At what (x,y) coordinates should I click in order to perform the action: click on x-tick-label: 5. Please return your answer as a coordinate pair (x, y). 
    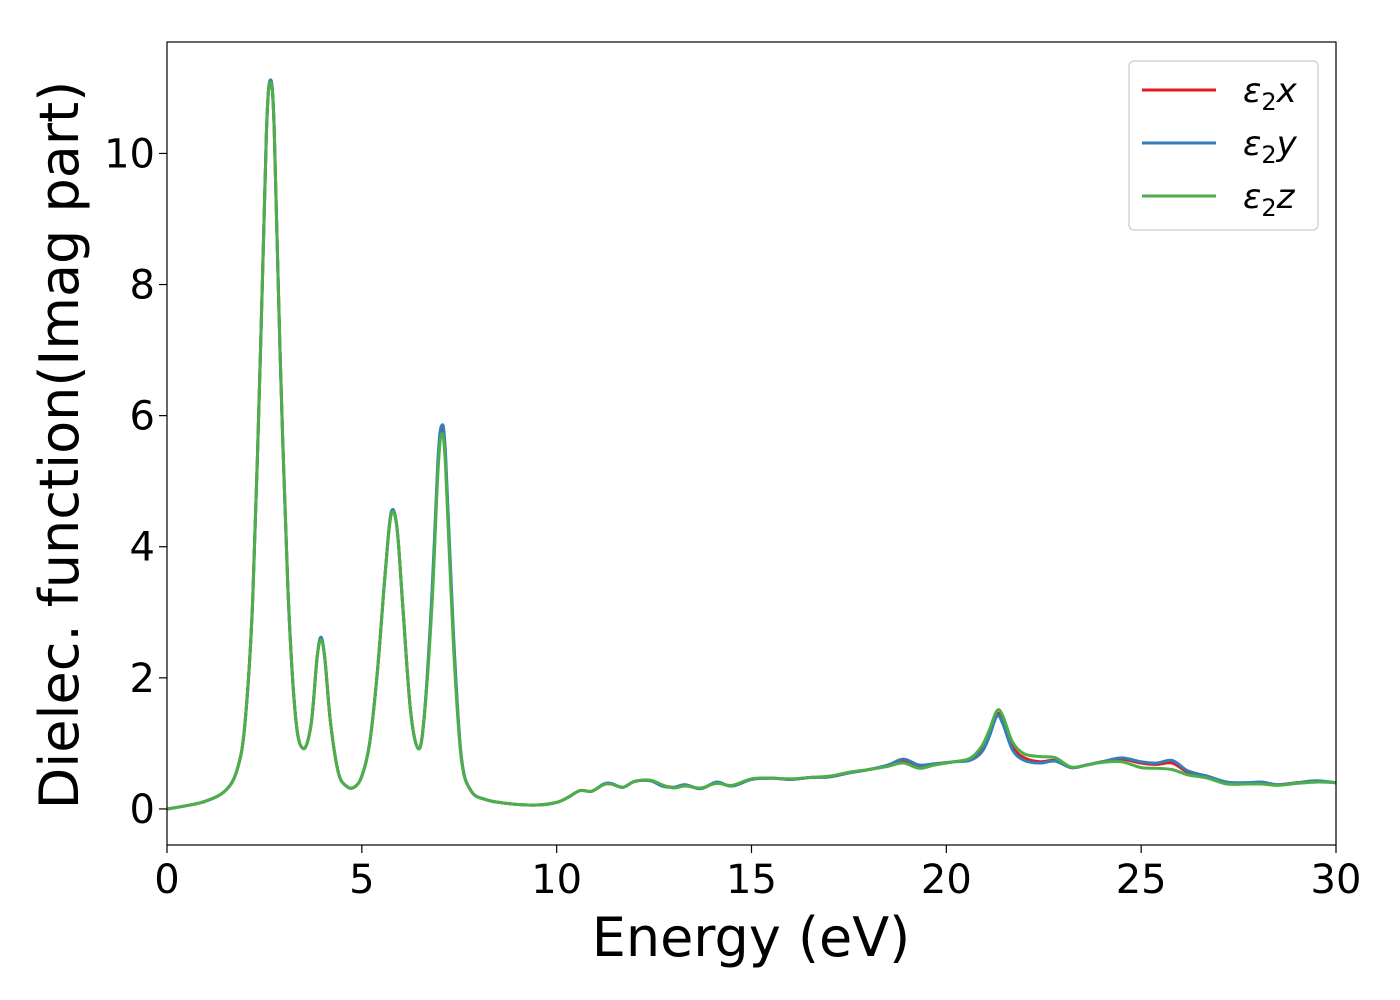
    Looking at the image, I should click on (361, 880).